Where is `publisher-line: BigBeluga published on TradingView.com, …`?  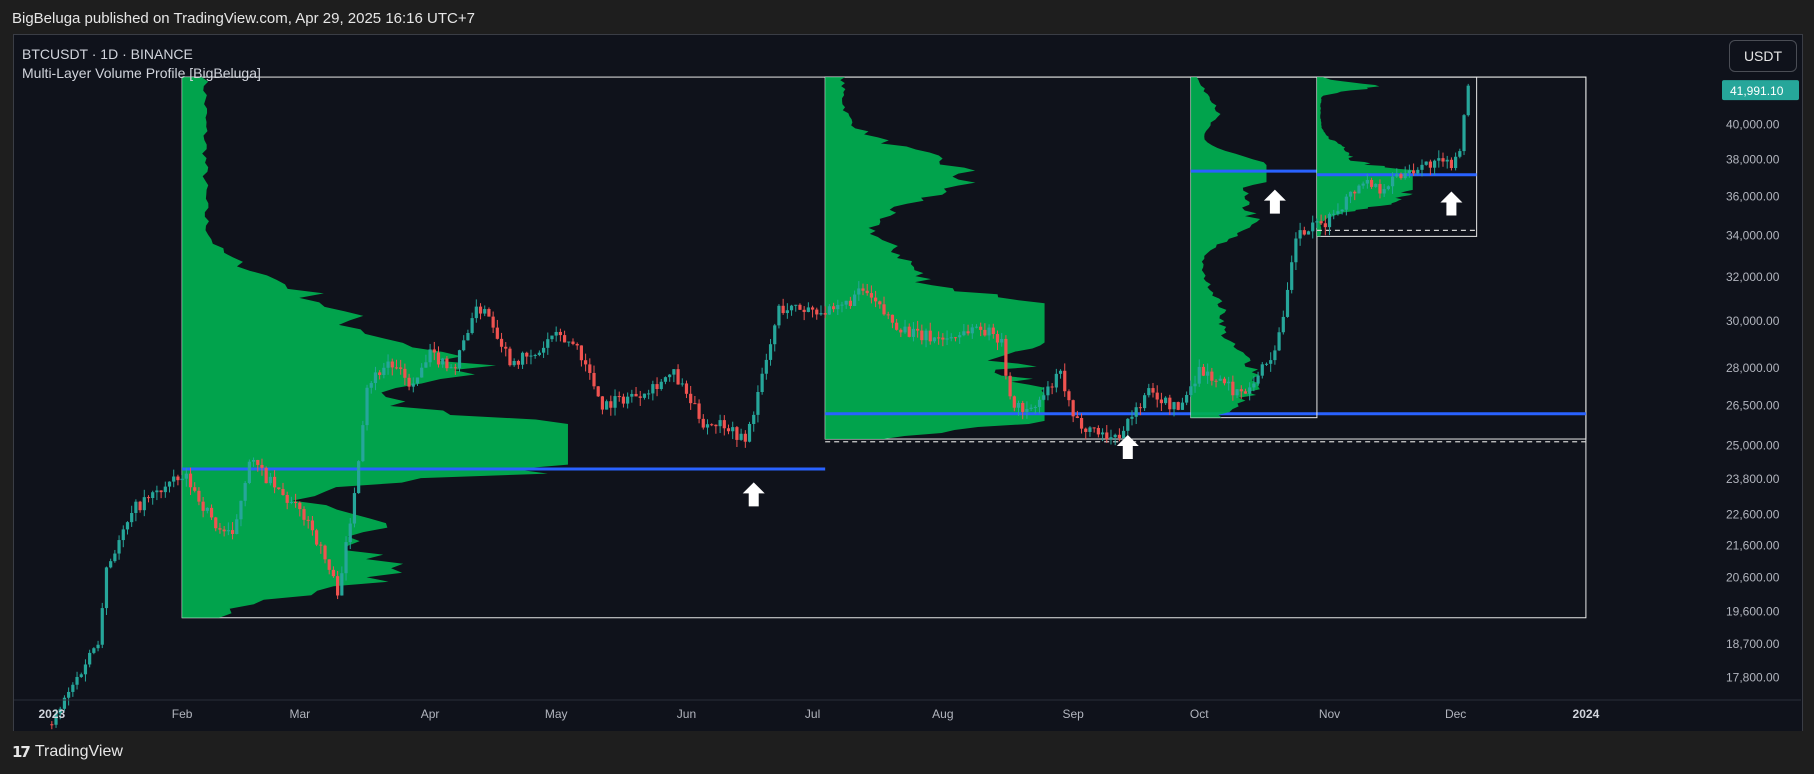 publisher-line: BigBeluga published on TradingView.com, … is located at coordinates (243, 18).